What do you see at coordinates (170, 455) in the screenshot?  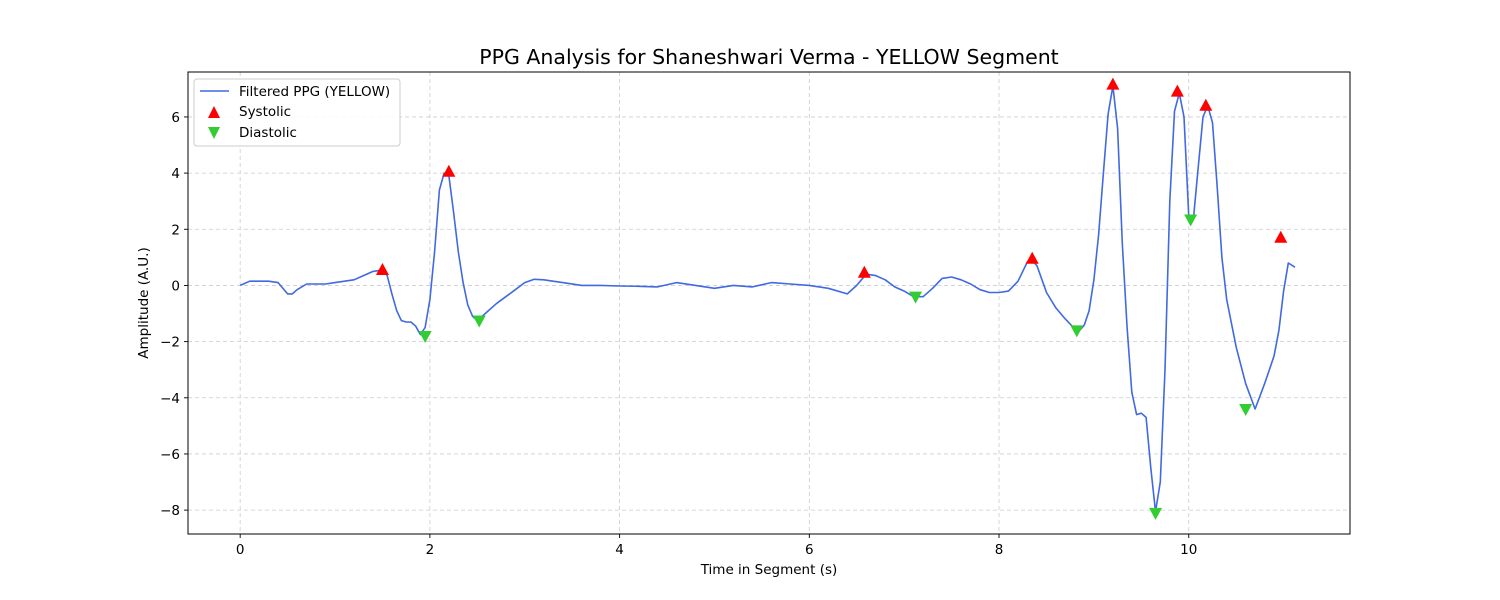 I see `y-tick-label: −6` at bounding box center [170, 455].